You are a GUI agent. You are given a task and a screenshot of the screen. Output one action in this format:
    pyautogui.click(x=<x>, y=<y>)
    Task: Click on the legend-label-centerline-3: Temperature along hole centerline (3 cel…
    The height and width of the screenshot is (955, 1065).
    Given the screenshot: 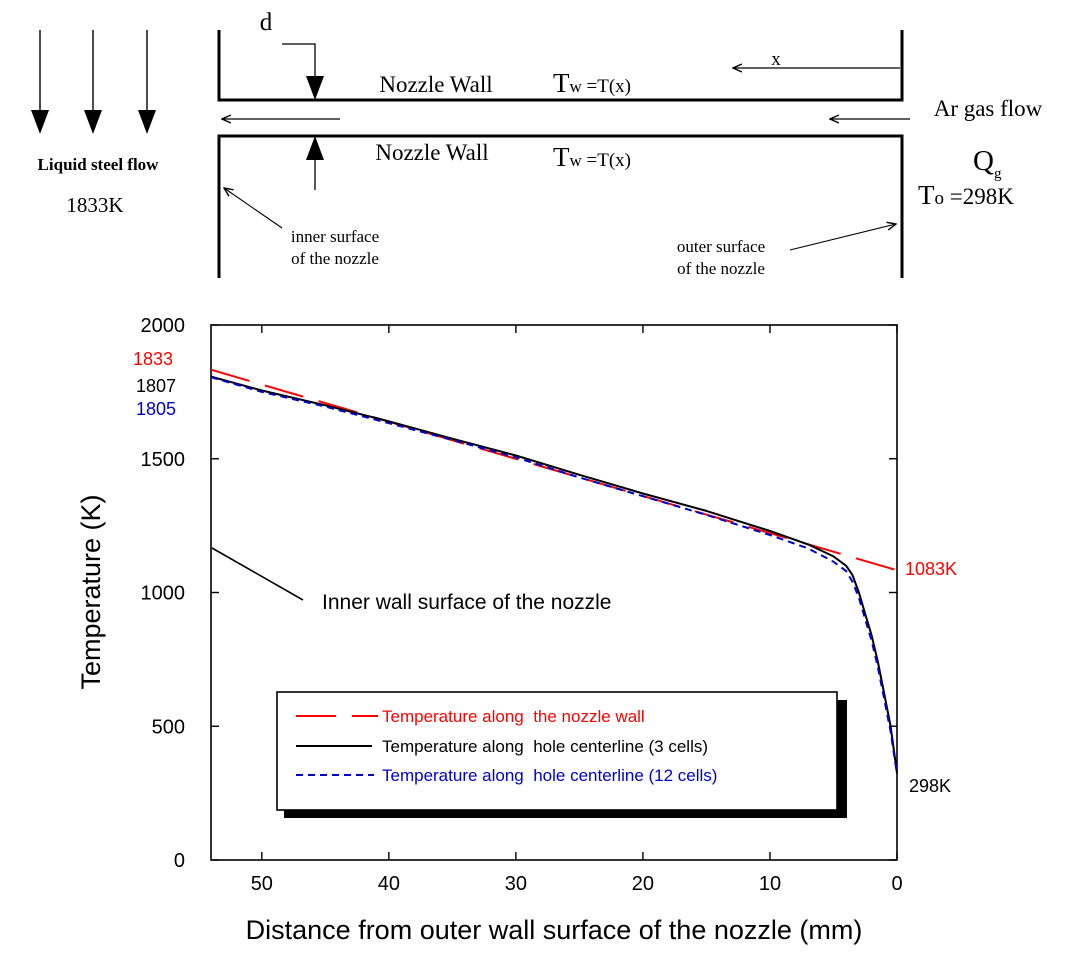 What is the action you would take?
    pyautogui.click(x=545, y=746)
    